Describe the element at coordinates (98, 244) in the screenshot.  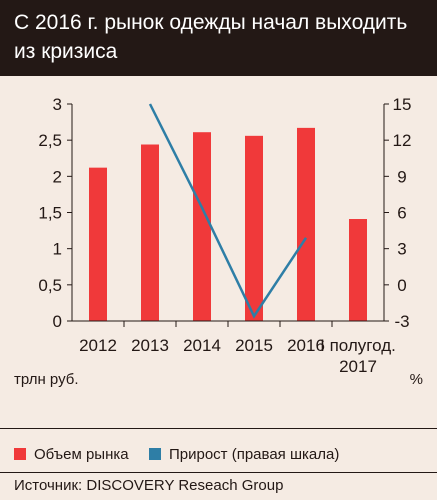
I see `bar-2012` at that location.